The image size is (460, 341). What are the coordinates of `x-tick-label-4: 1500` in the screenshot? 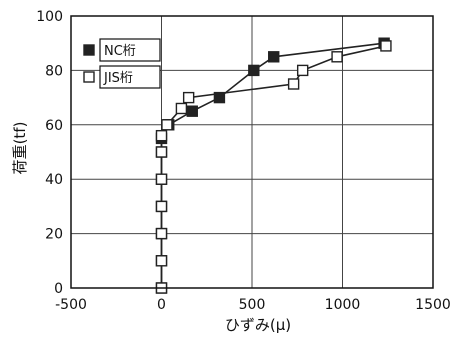 It's located at (433, 305).